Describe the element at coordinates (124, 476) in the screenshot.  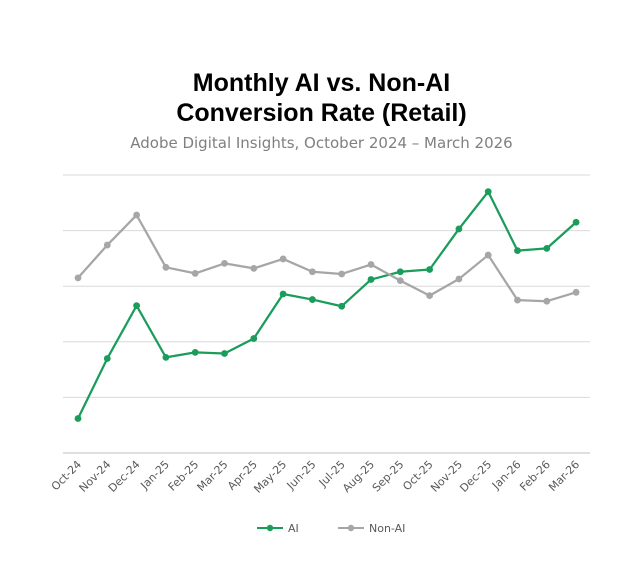
I see `x-tick-label: Dec-24` at that location.